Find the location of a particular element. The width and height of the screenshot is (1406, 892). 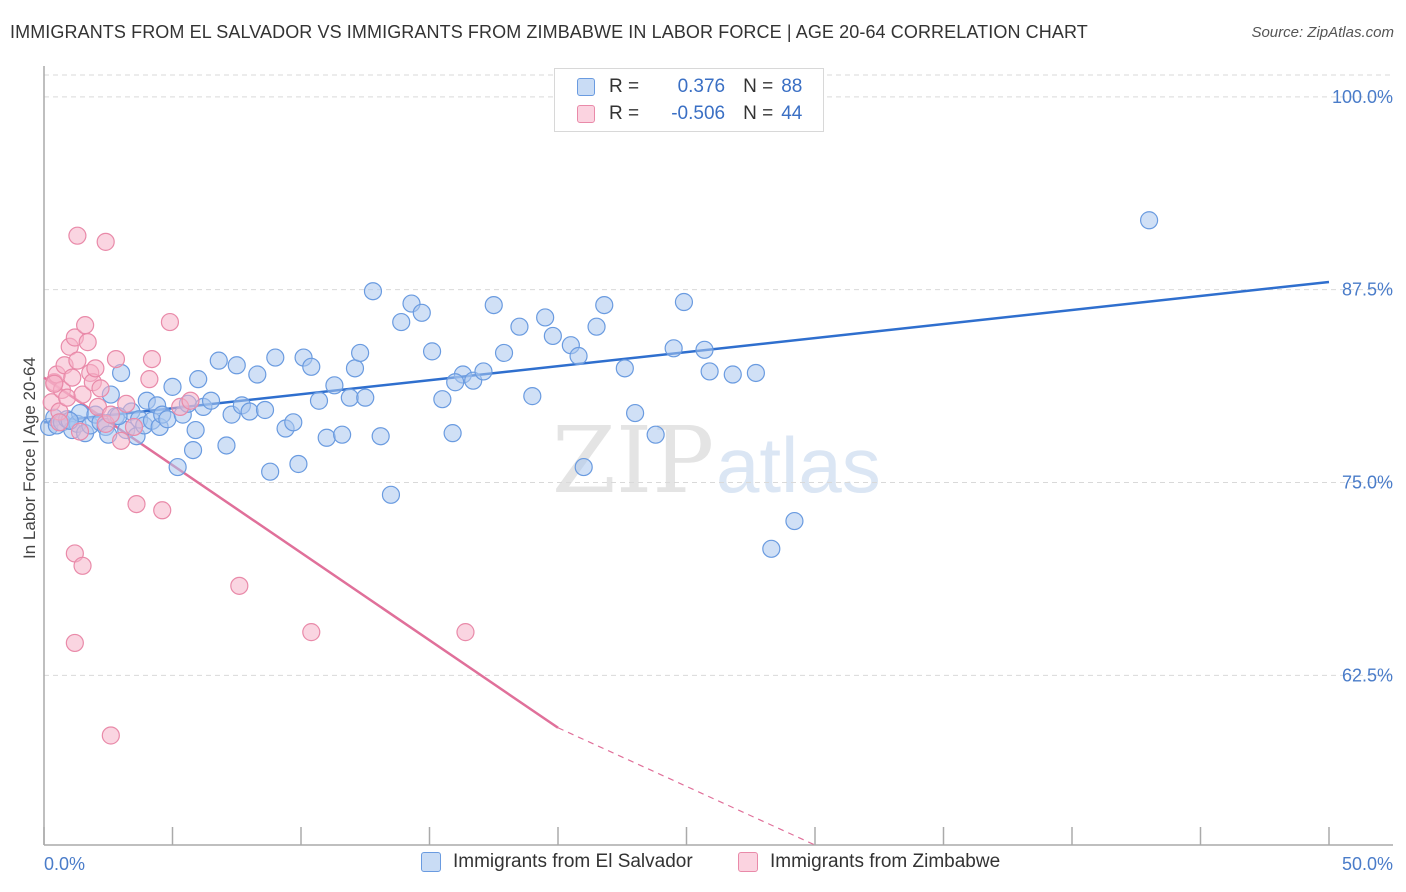

legend-n-value: 44 is located at coordinates (792, 113).